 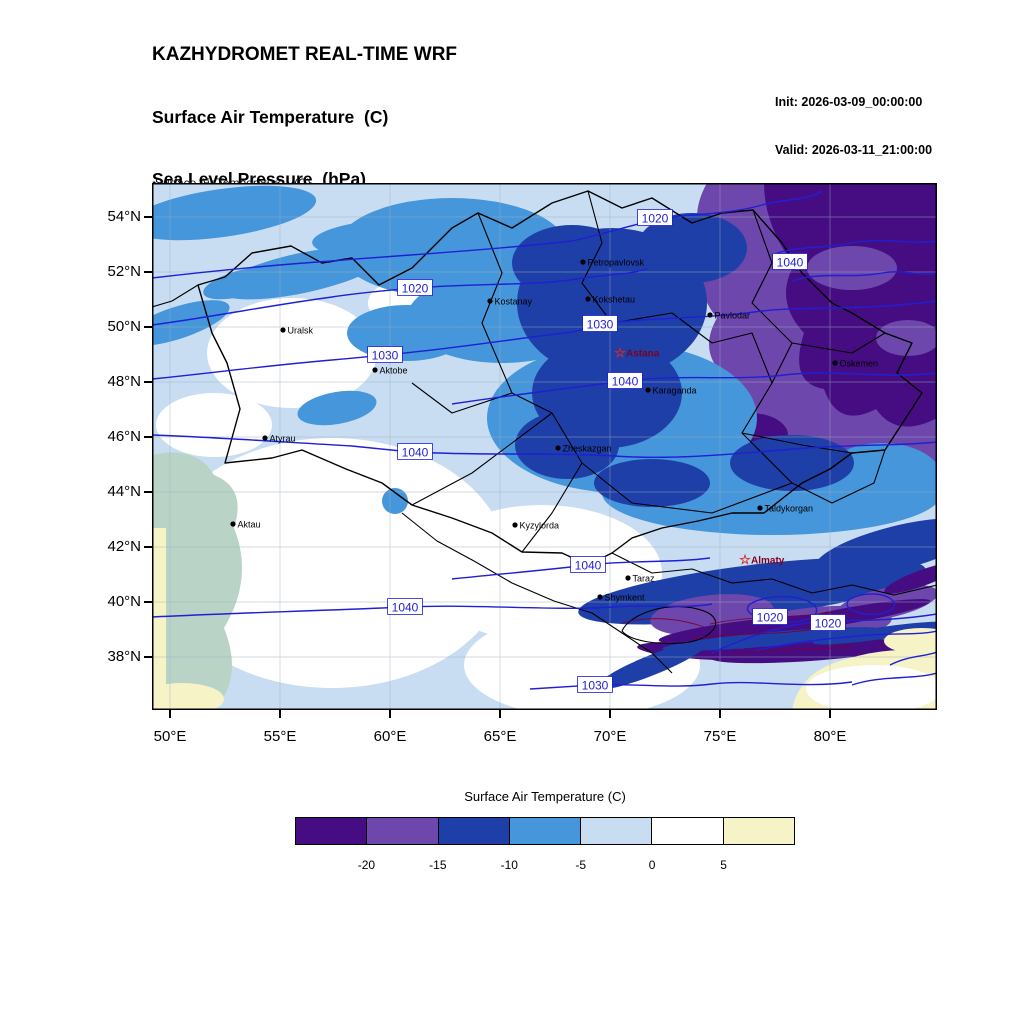 I want to click on svg-text: Kyzylorda, so click(x=540, y=526).